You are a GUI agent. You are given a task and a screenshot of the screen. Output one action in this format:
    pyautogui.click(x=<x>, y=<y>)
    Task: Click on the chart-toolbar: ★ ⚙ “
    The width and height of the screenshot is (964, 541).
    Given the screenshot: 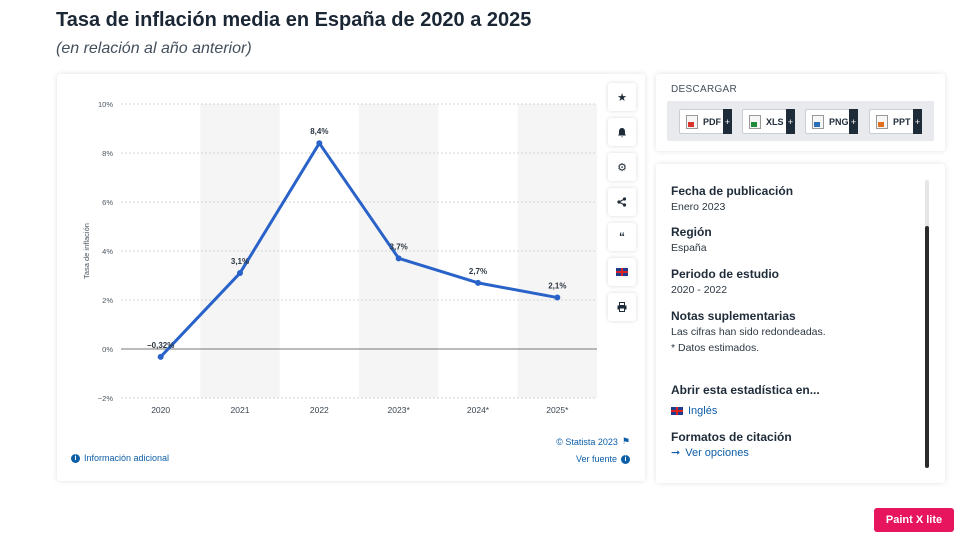 What is the action you would take?
    pyautogui.click(x=622, y=205)
    